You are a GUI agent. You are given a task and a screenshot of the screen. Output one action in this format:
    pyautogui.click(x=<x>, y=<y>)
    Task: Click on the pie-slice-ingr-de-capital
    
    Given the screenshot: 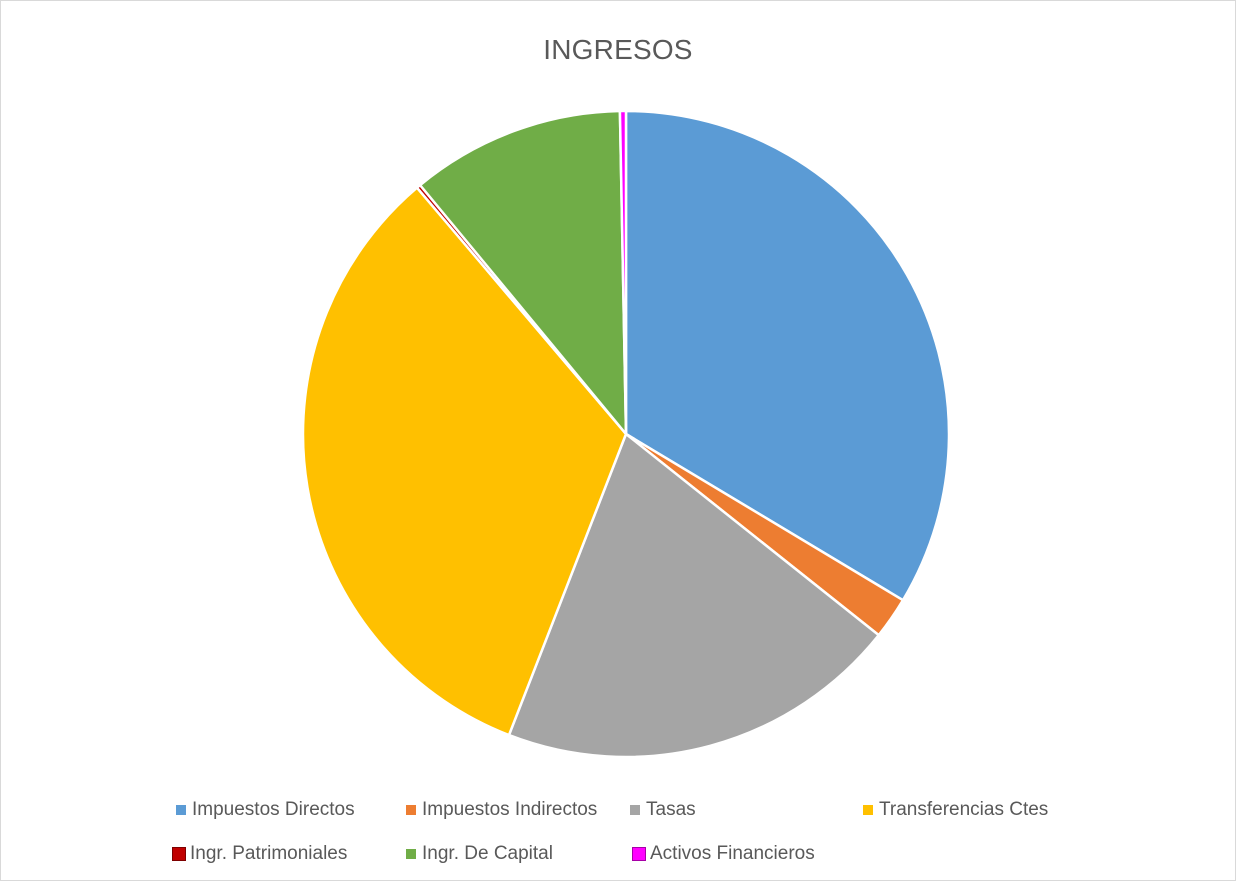 What is the action you would take?
    pyautogui.click(x=523, y=272)
    